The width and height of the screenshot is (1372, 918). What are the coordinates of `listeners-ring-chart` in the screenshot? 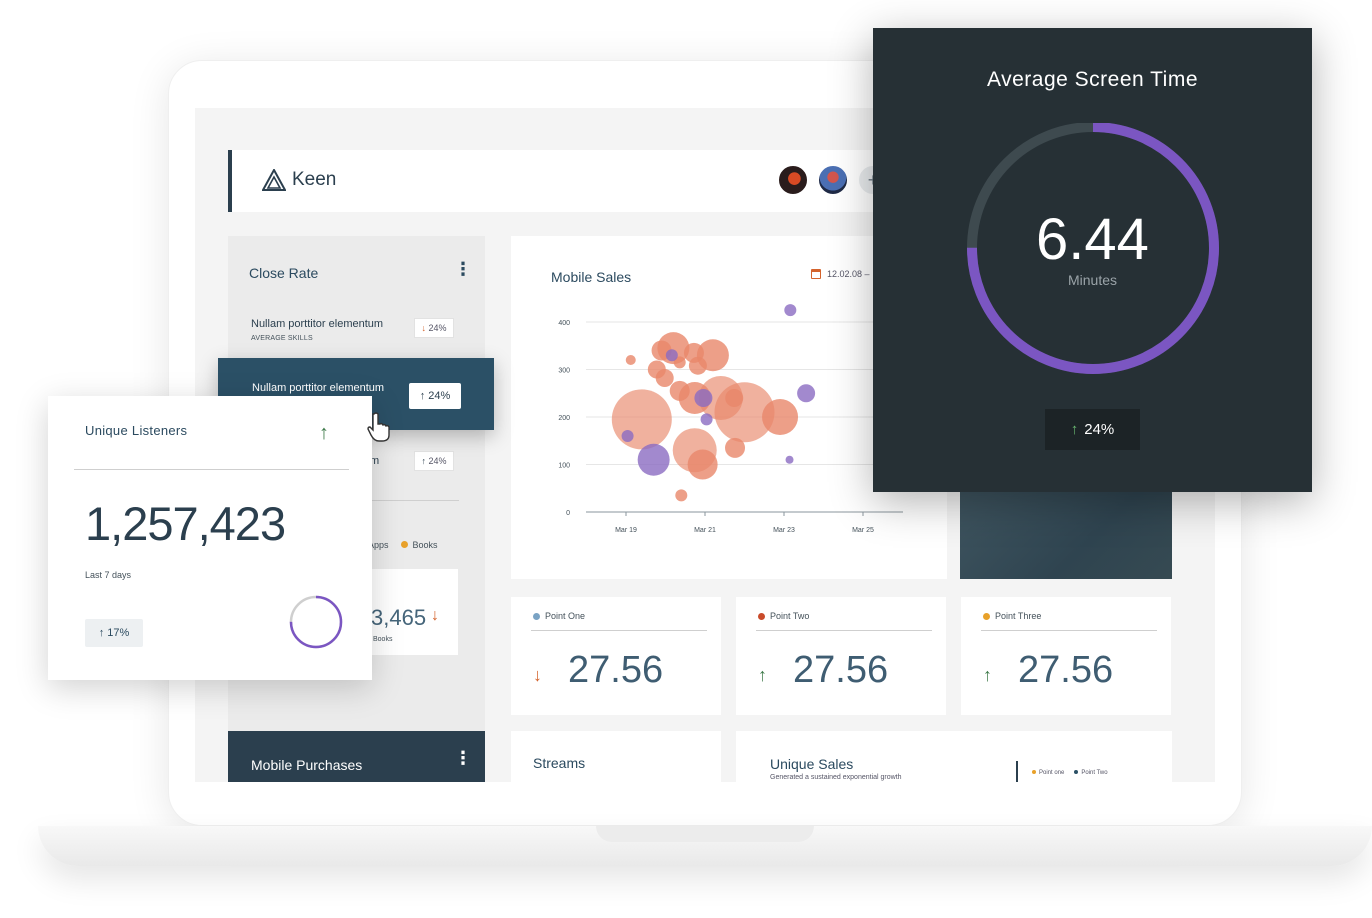 It's located at (316, 622).